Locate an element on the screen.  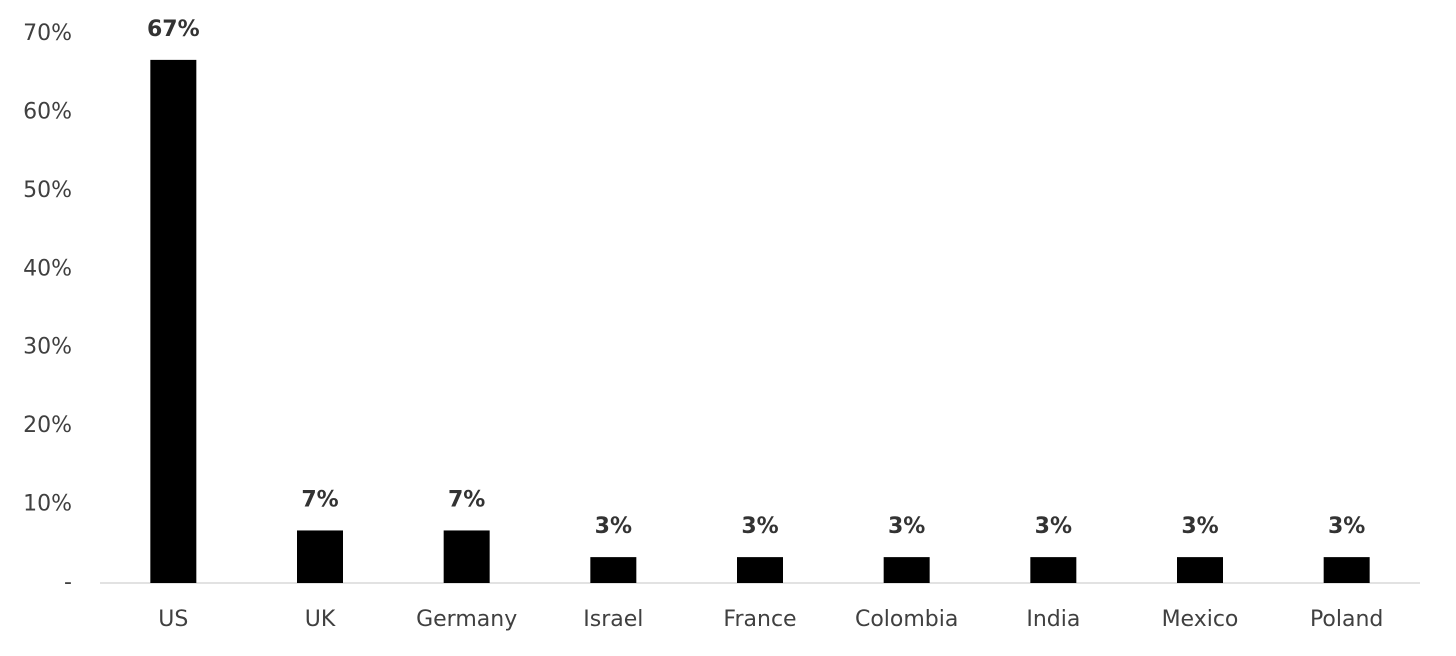
x-tick-label: Poland is located at coordinates (1346, 619).